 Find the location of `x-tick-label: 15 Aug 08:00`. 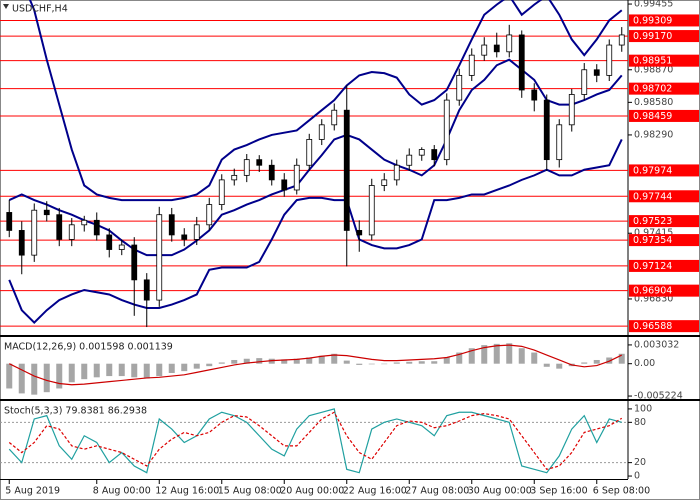

x-tick-label: 15 Aug 08:00 is located at coordinates (250, 491).